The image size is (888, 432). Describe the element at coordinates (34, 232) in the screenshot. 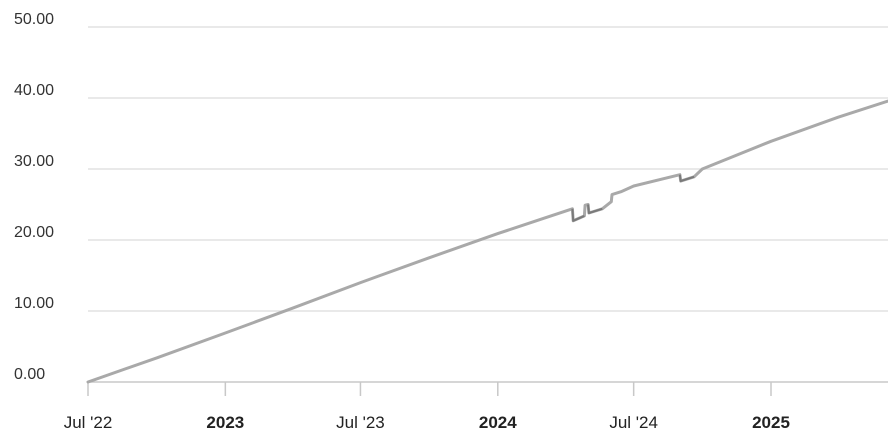

I see `y-tick-label: 20.00` at that location.